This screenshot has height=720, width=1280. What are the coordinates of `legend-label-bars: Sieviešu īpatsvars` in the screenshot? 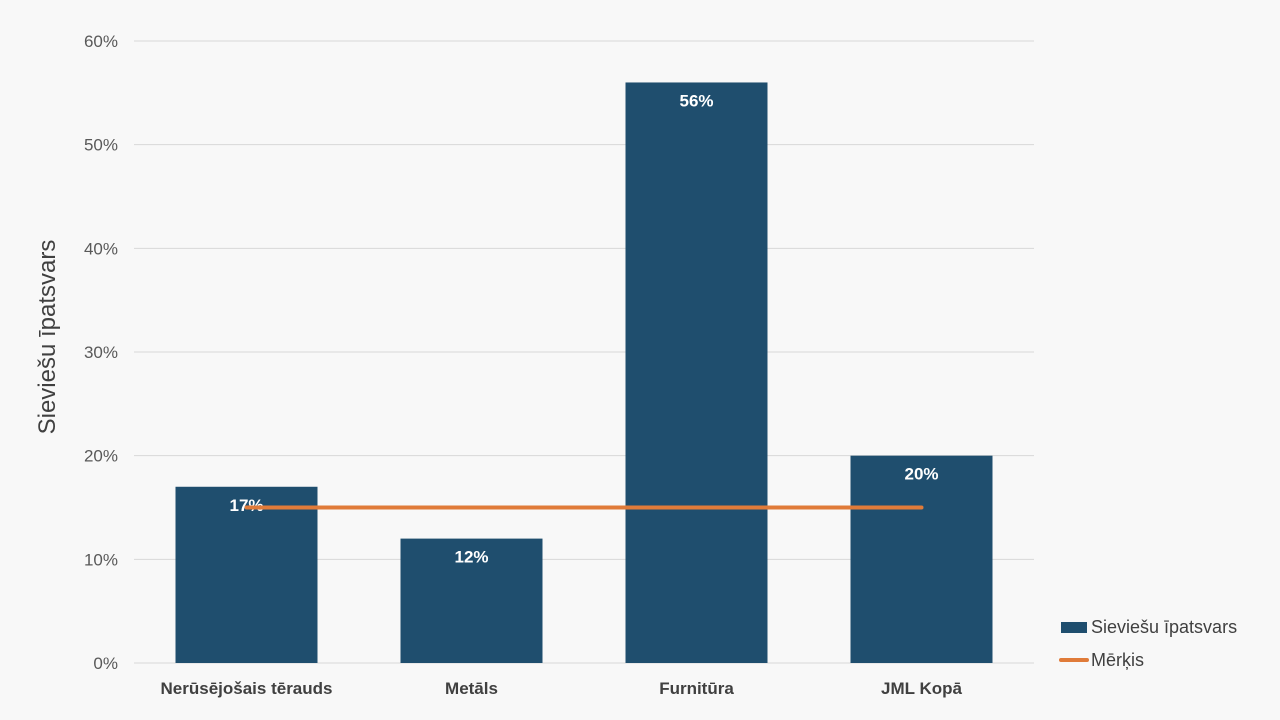 It's located at (1164, 627).